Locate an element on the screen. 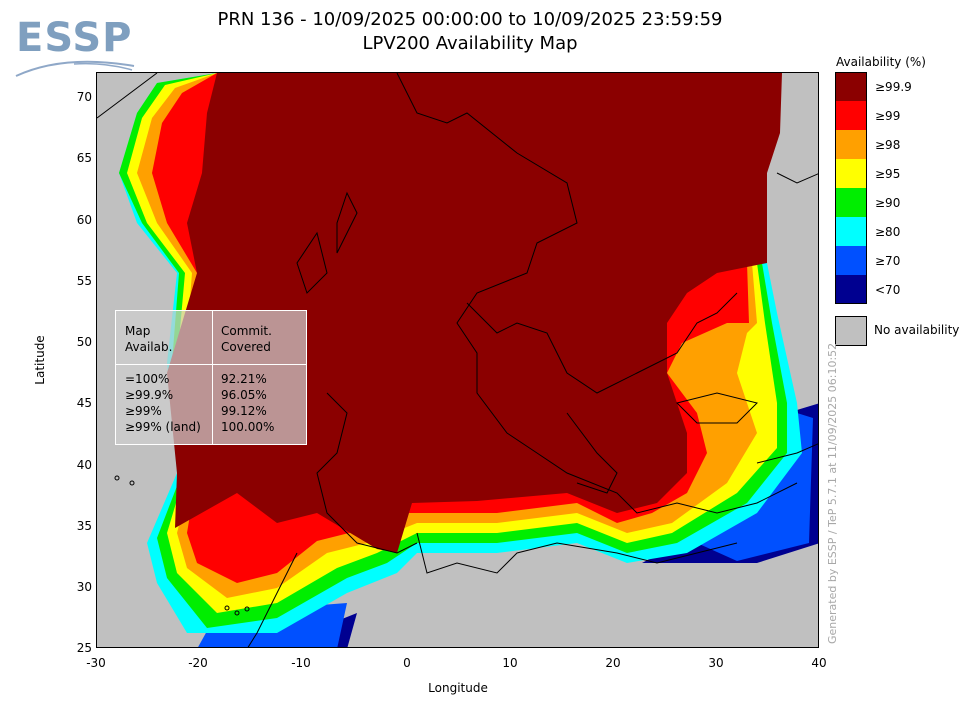 The image size is (960, 720). legend-label: ≥95 is located at coordinates (888, 174).